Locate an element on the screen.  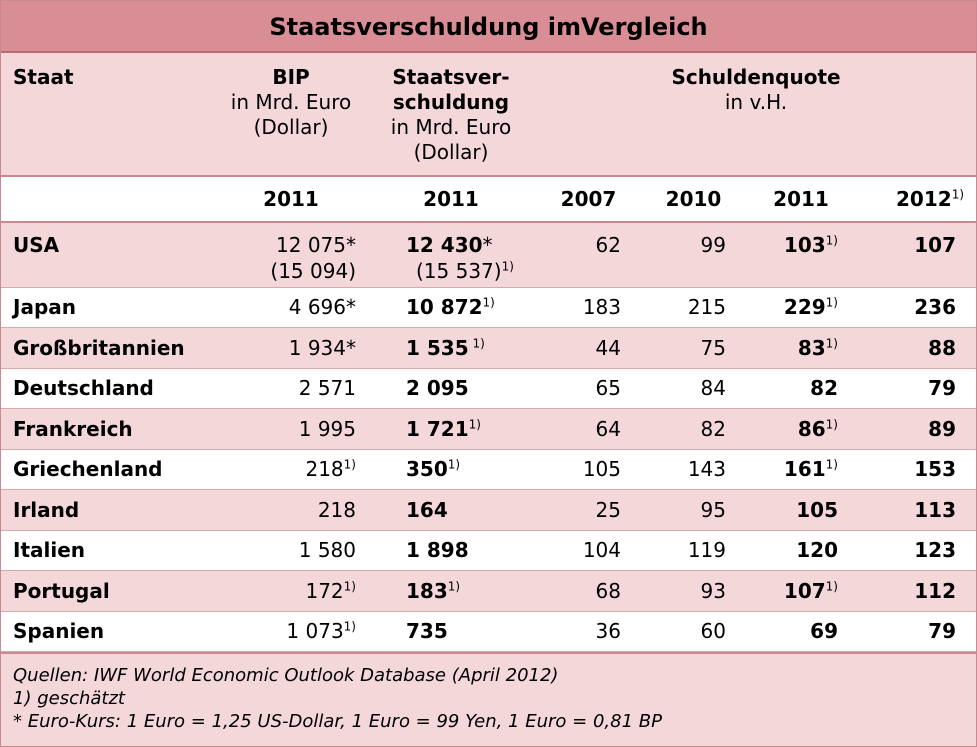
cell-q2011: 105 is located at coordinates (801, 510).